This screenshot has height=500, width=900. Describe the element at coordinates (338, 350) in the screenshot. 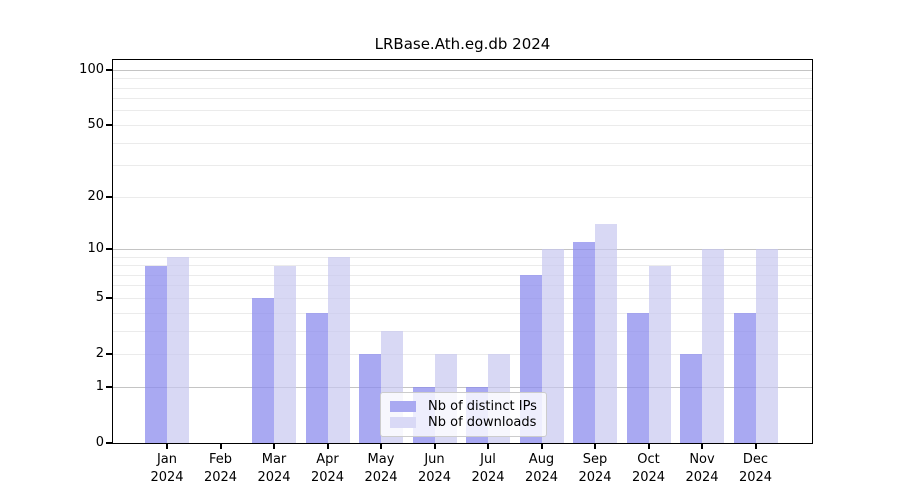

I see `bar-apr-downloads` at that location.